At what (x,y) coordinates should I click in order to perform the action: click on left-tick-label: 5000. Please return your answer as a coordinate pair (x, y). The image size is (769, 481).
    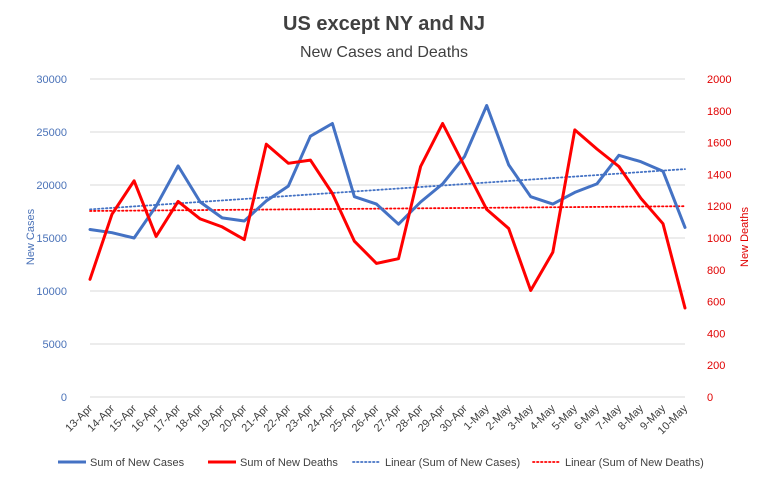
    Looking at the image, I should click on (55, 345).